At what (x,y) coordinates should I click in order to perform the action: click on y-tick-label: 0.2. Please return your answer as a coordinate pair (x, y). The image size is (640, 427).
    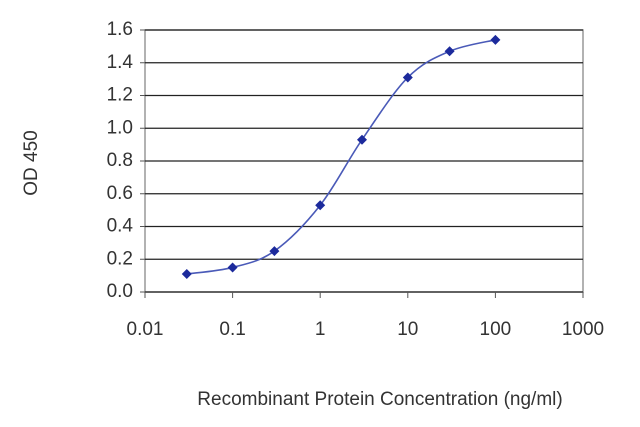
    Looking at the image, I should click on (120, 258).